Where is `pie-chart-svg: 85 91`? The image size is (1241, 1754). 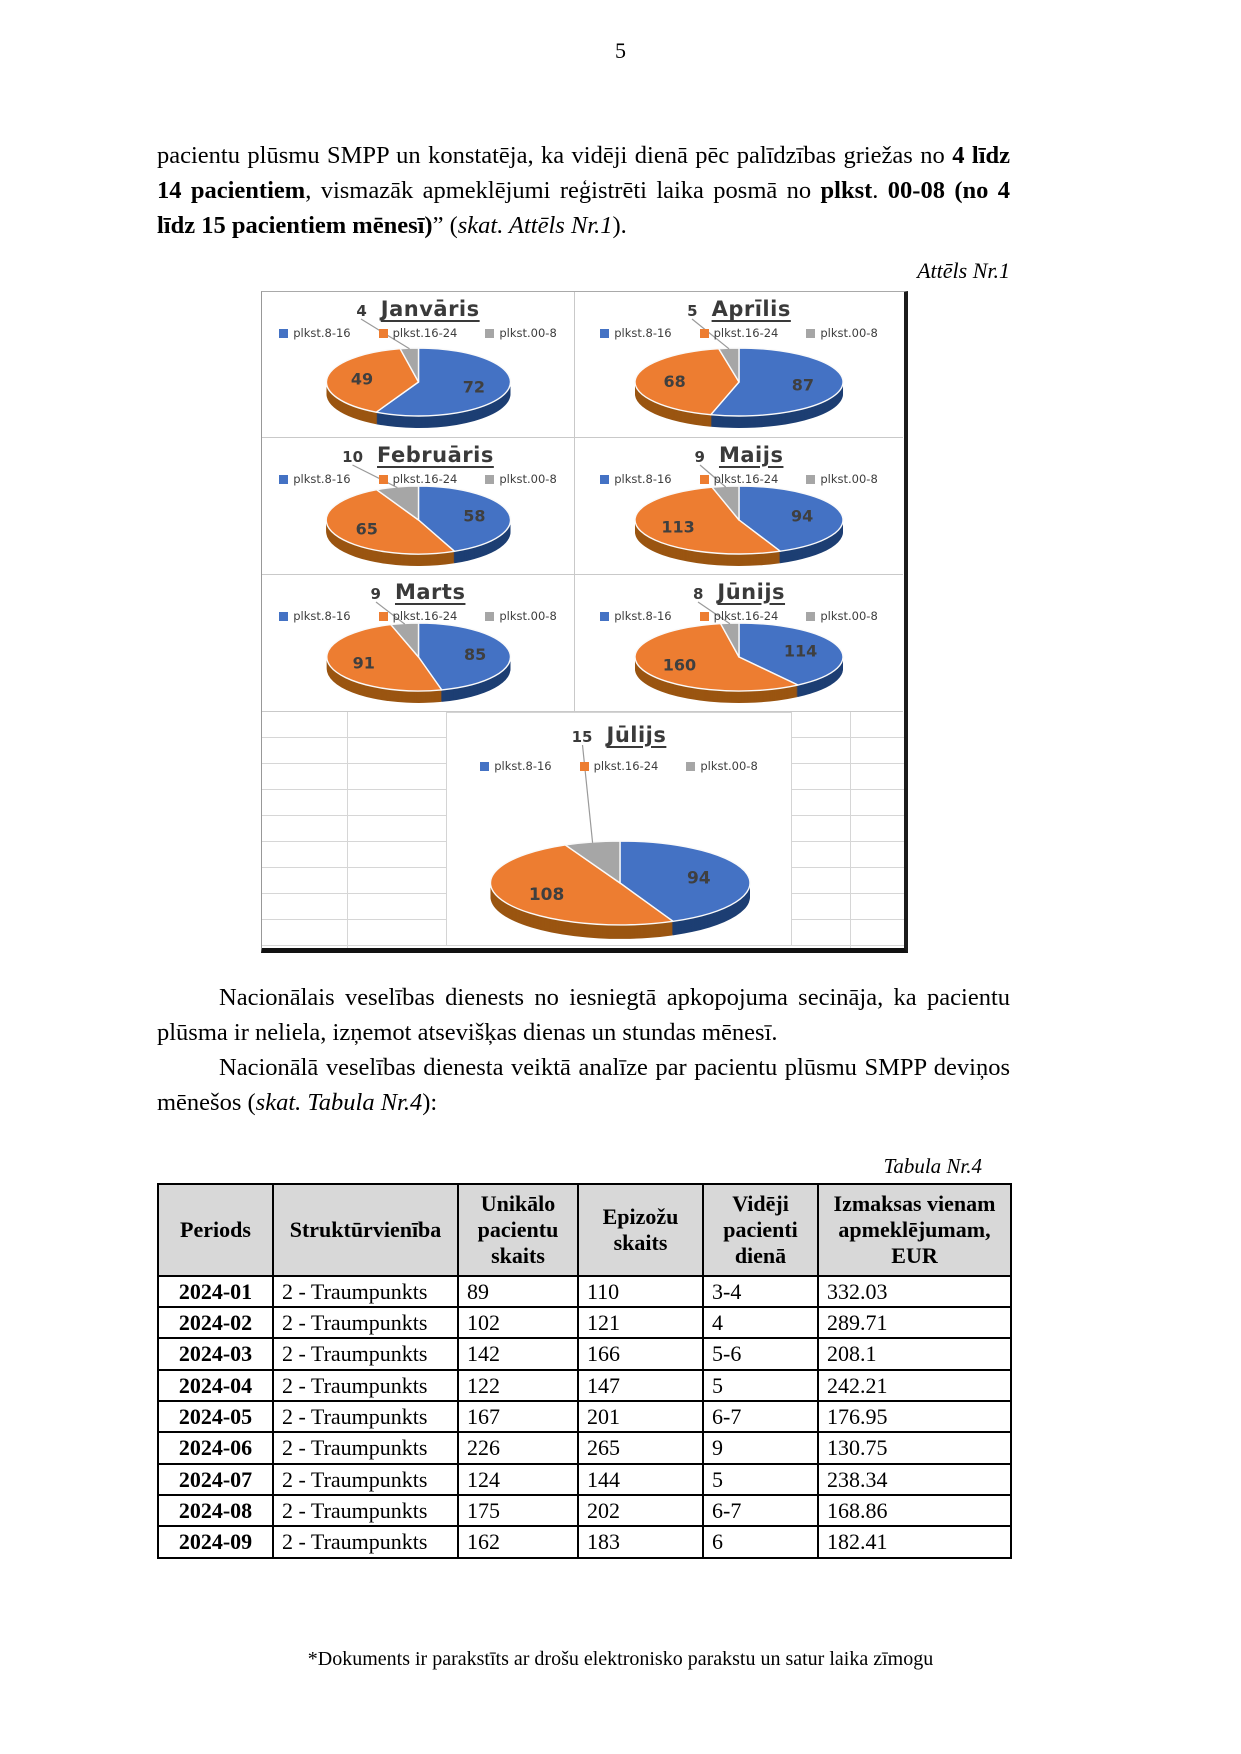
pie-chart-svg: 85 91 is located at coordinates (419, 652).